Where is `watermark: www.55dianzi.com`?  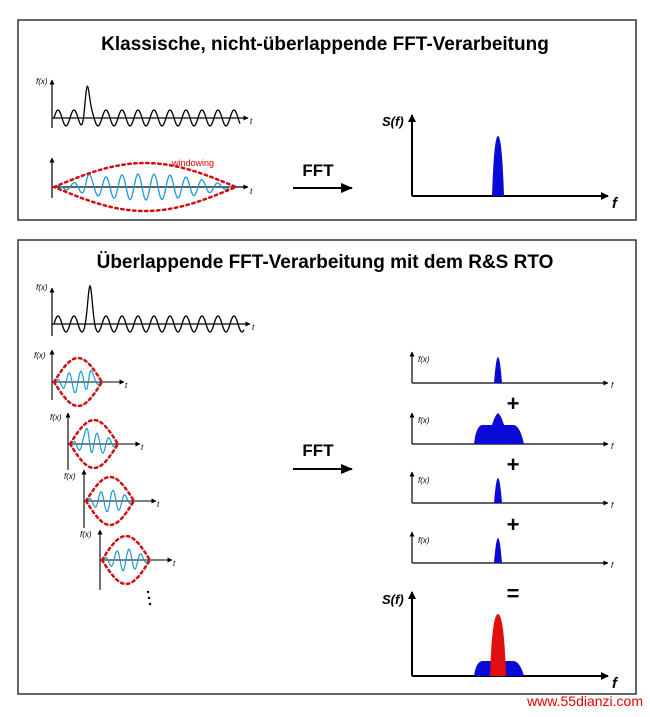 watermark: www.55dianzi.com is located at coordinates (584, 701).